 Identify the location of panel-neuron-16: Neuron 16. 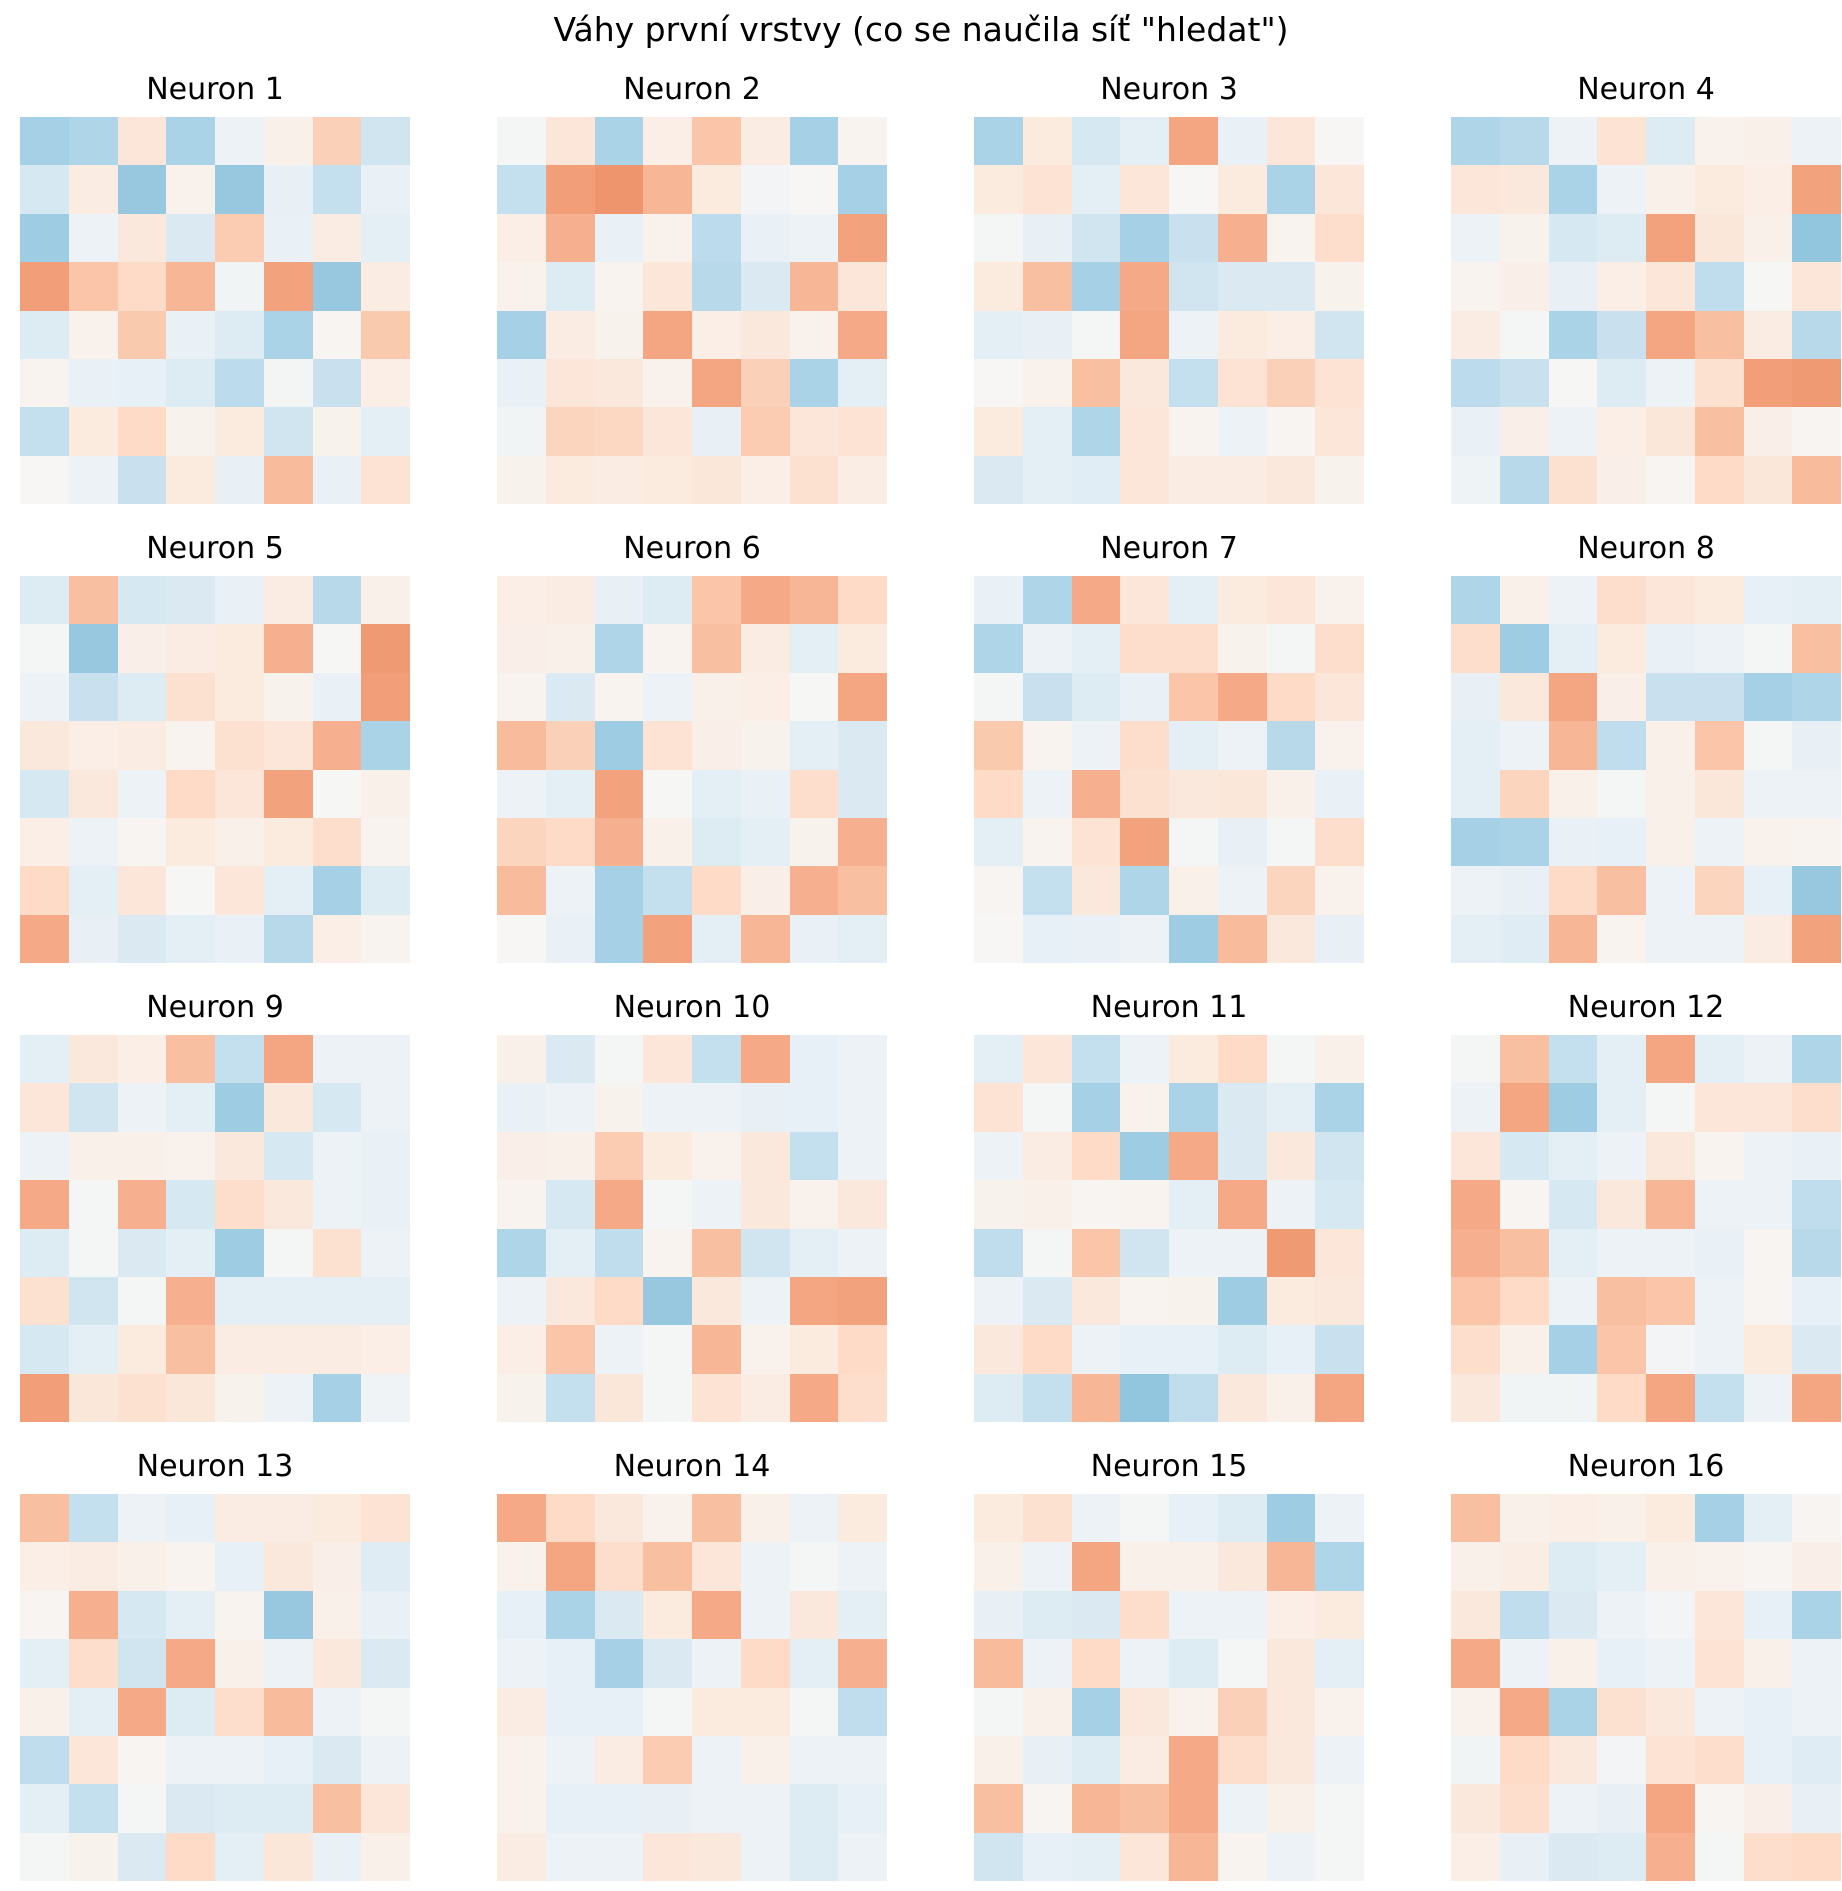
(1646, 1664).